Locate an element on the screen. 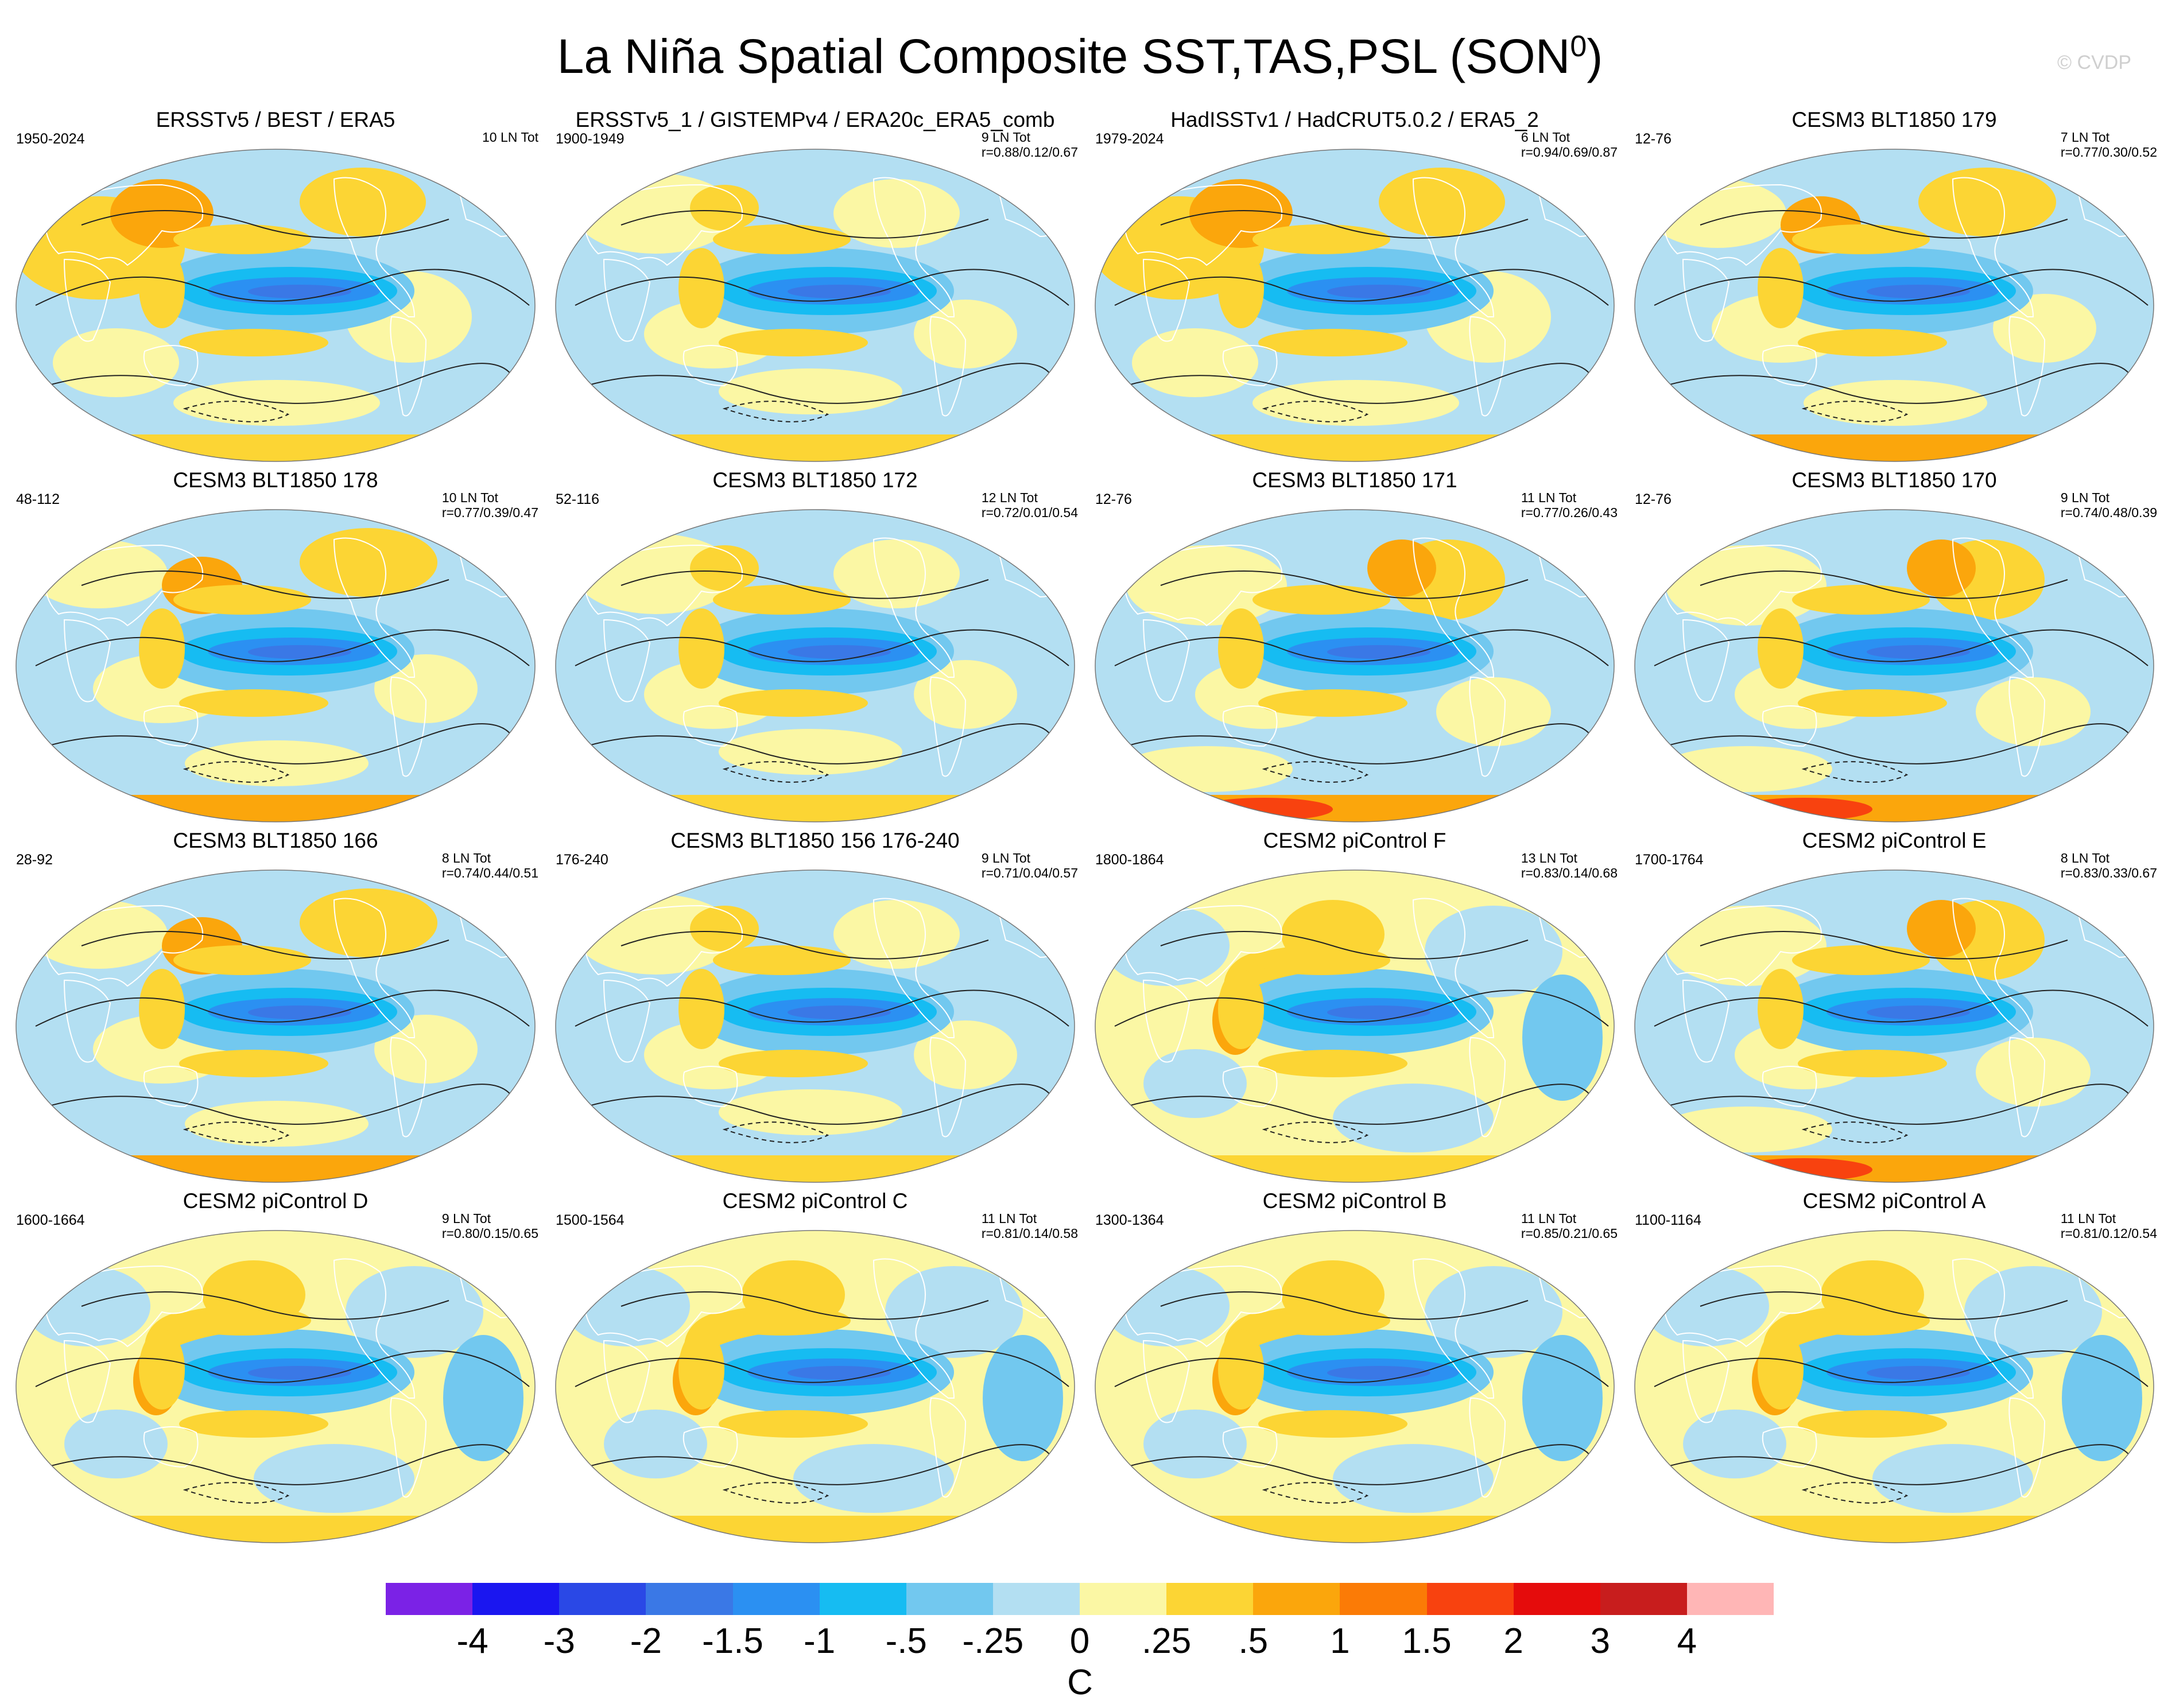 The height and width of the screenshot is (1708, 2160). panel-years: 1300-1364 is located at coordinates (1129, 1220).